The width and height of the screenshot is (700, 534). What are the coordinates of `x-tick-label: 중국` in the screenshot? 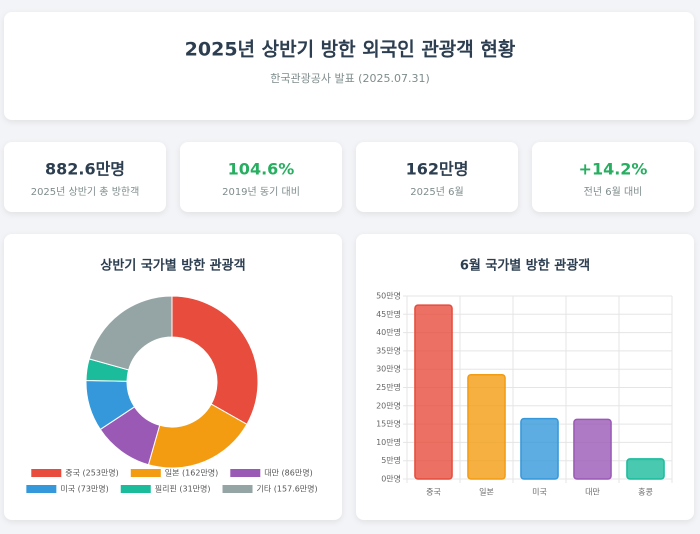 It's located at (433, 492).